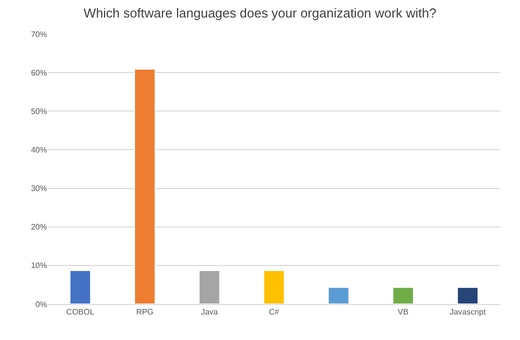 The height and width of the screenshot is (340, 520). I want to click on x-tick-label: Javascript, so click(468, 312).